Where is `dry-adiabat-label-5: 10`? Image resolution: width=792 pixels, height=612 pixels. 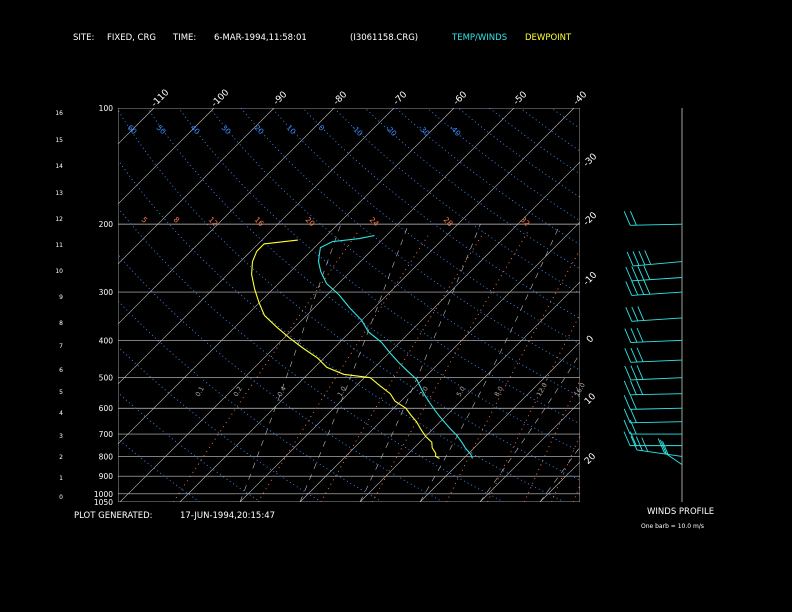 dry-adiabat-label-5: 10 is located at coordinates (291, 129).